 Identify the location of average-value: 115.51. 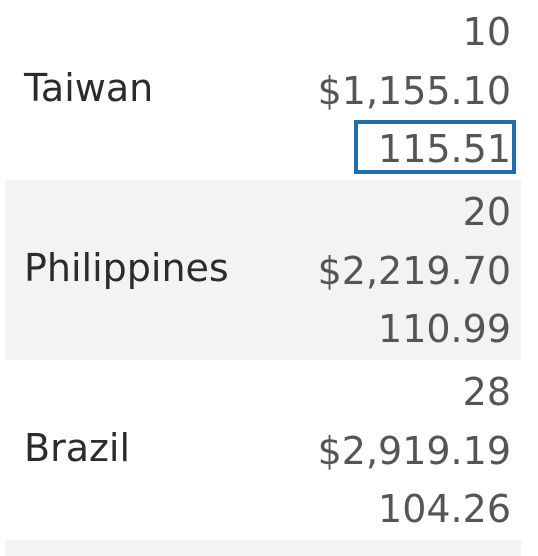
(444, 149).